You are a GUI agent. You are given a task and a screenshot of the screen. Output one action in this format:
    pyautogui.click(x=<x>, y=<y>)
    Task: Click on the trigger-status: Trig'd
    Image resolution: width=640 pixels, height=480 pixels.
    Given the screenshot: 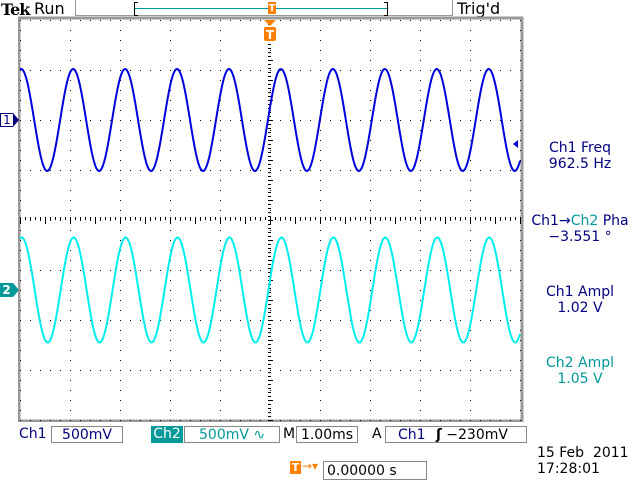 What is the action you would take?
    pyautogui.click(x=479, y=9)
    